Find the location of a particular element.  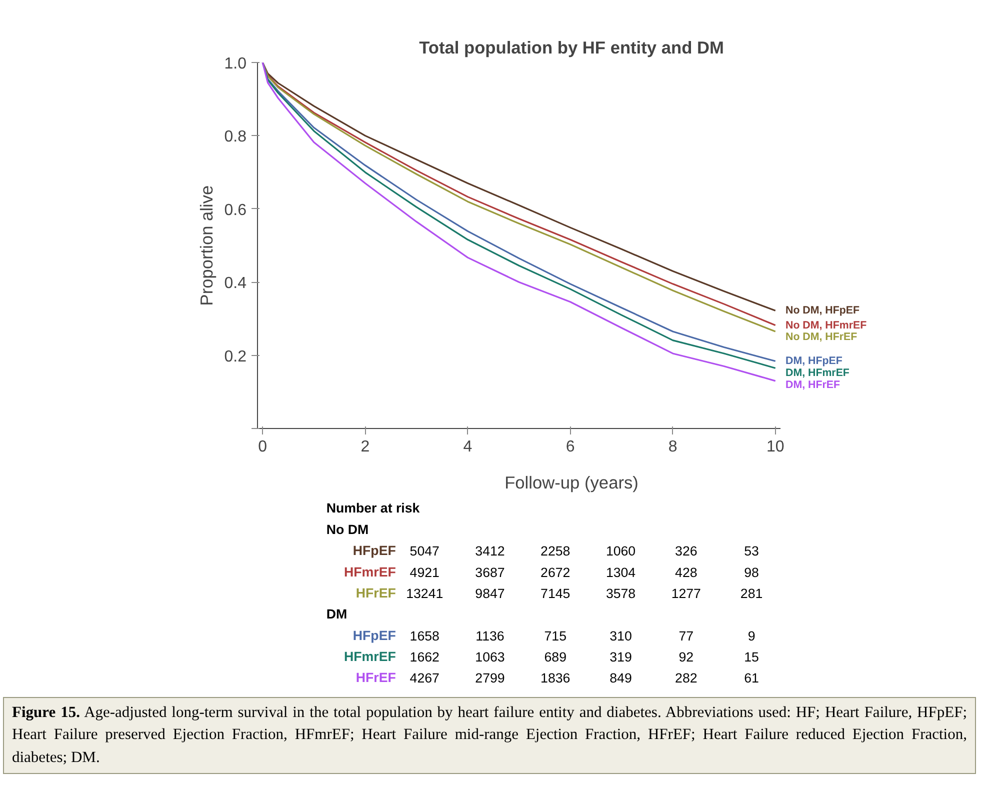

text: 7145 is located at coordinates (555, 593).